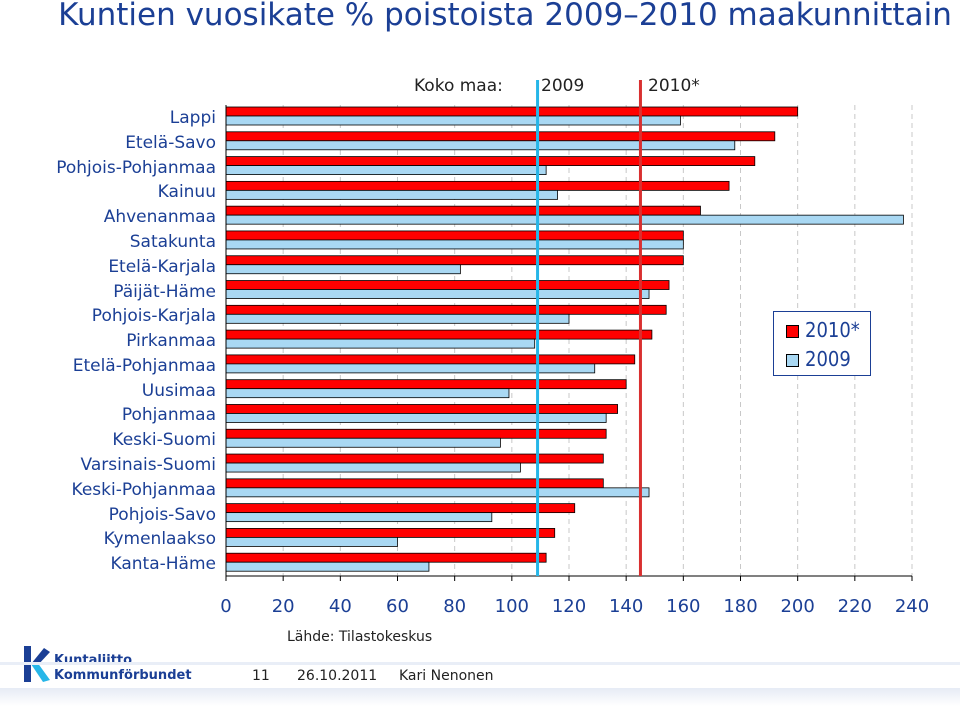 Image resolution: width=960 pixels, height=706 pixels. What do you see at coordinates (360, 637) in the screenshot?
I see `source-note: Lähde: Tilastokeskus` at bounding box center [360, 637].